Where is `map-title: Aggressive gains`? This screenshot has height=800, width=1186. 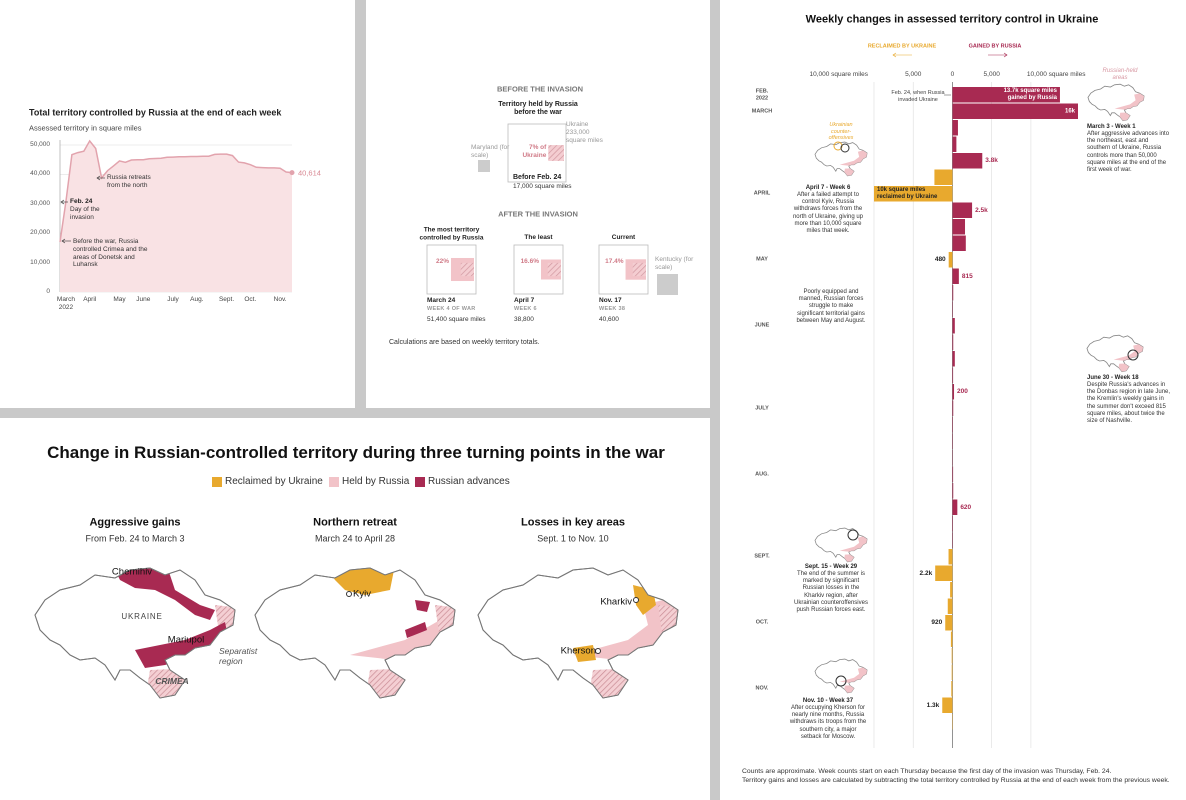
map-title: Aggressive gains is located at coordinates (135, 522).